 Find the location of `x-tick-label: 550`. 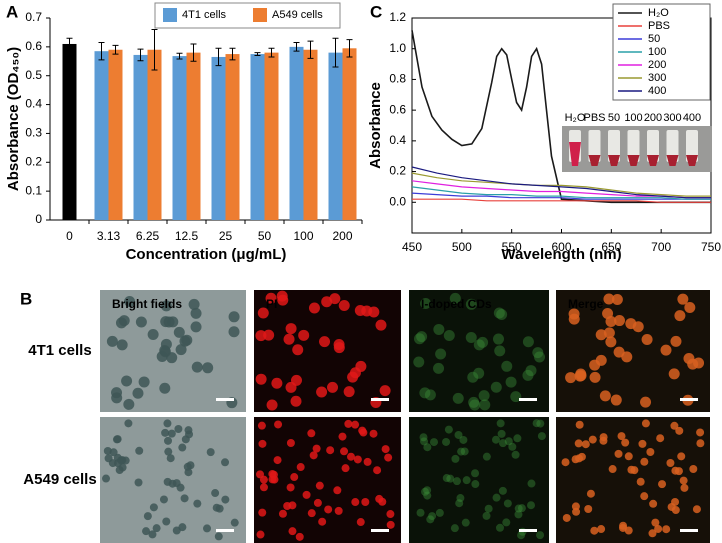

x-tick-label: 550 is located at coordinates (512, 247).